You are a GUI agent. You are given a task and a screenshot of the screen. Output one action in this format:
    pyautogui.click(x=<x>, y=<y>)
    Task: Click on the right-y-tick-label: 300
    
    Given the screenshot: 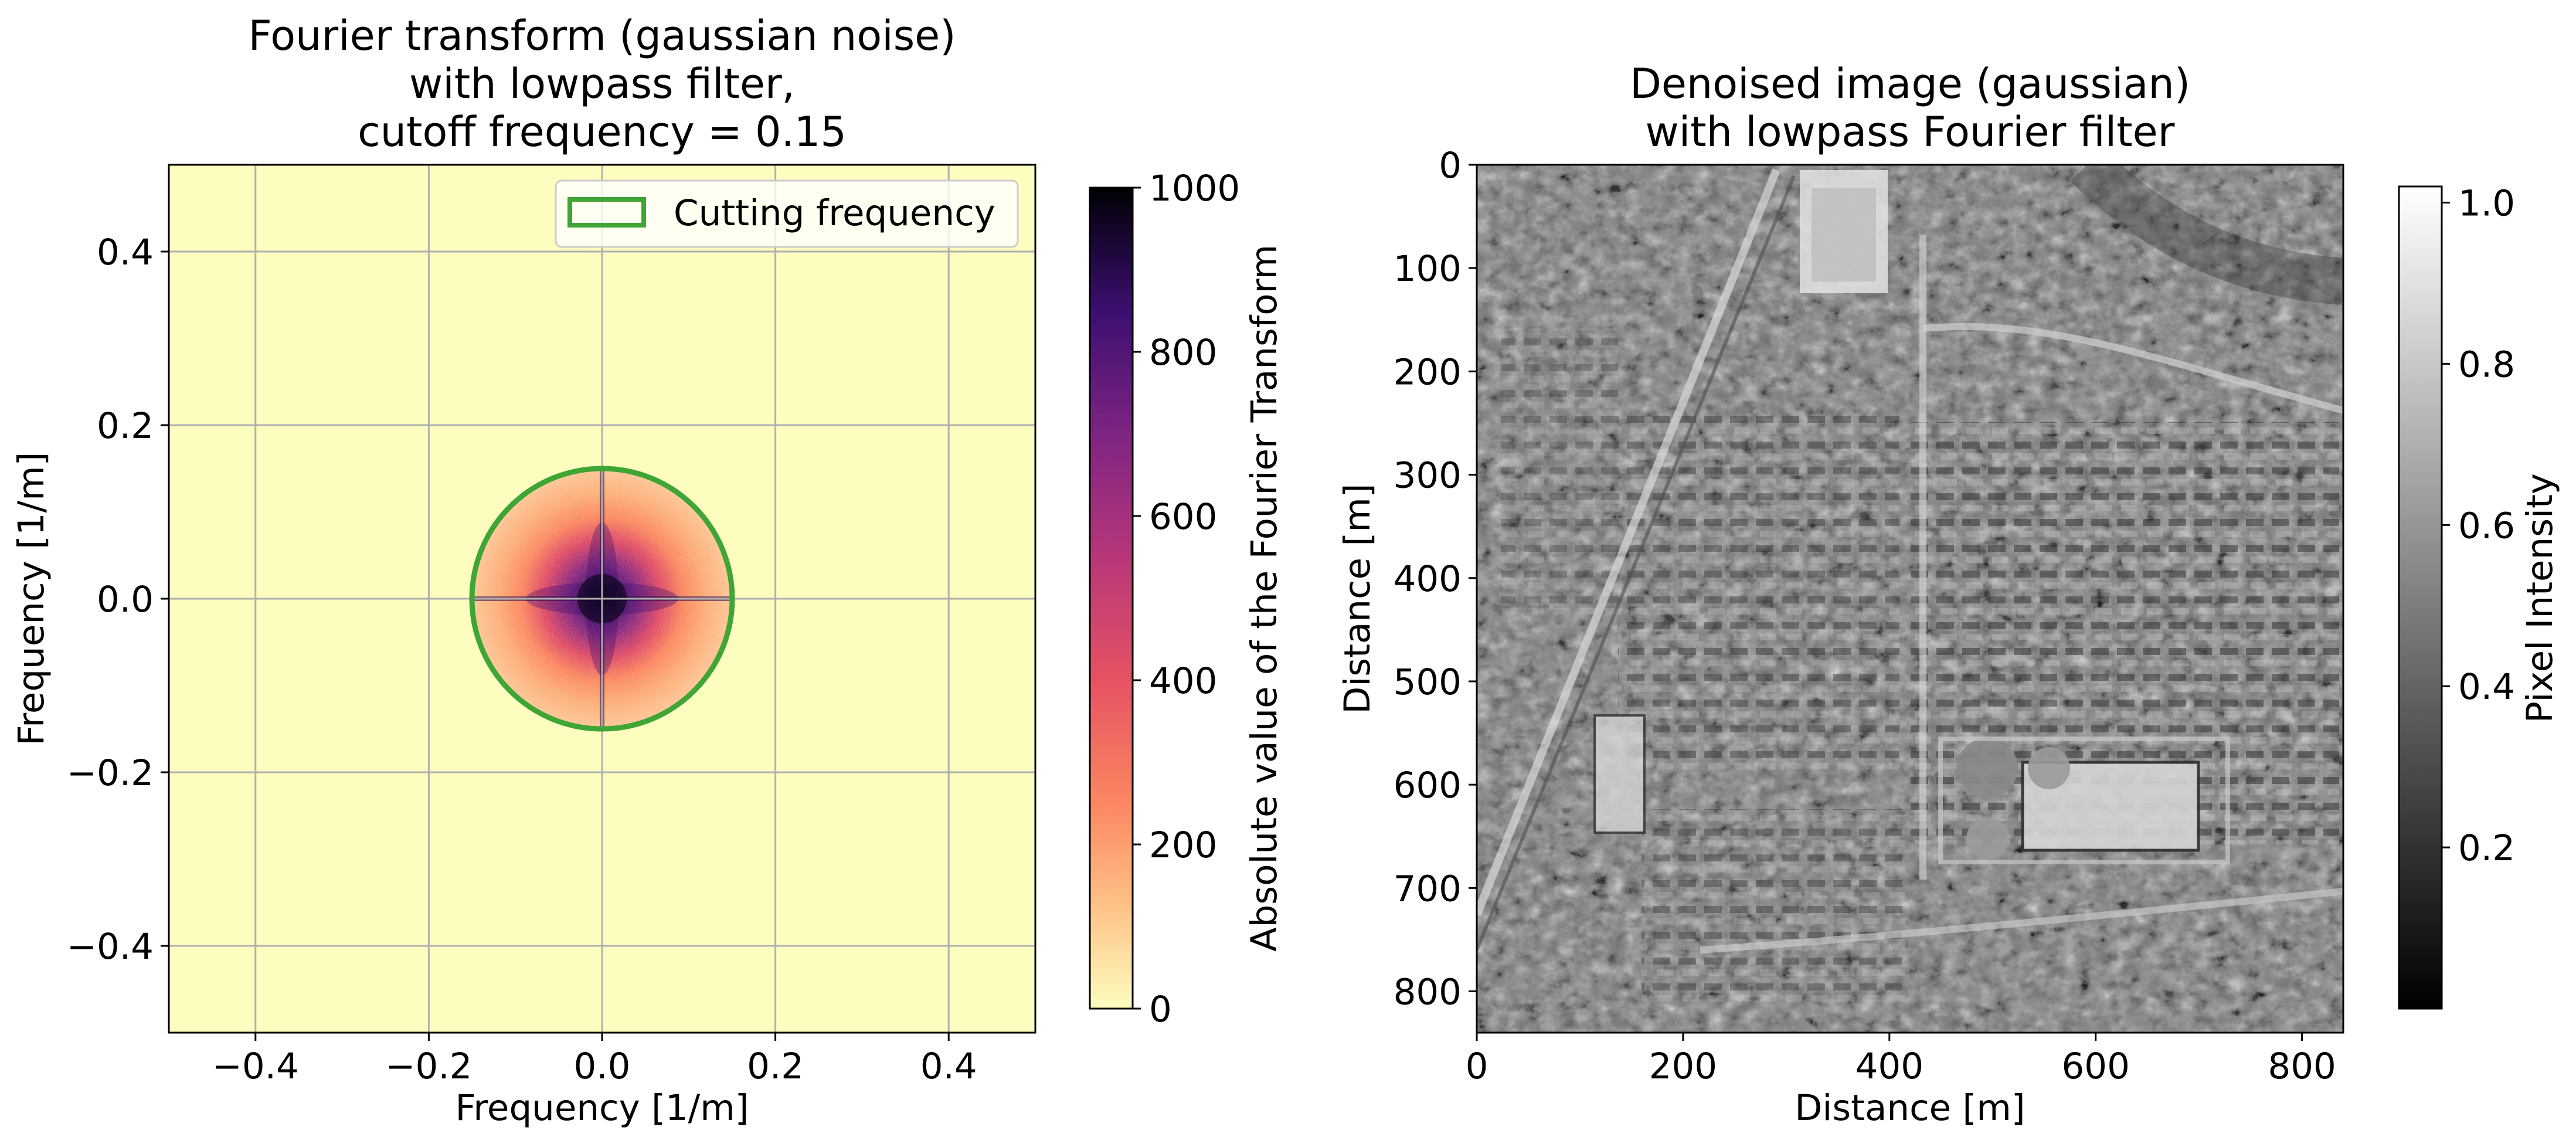 What is the action you would take?
    pyautogui.click(x=1428, y=476)
    